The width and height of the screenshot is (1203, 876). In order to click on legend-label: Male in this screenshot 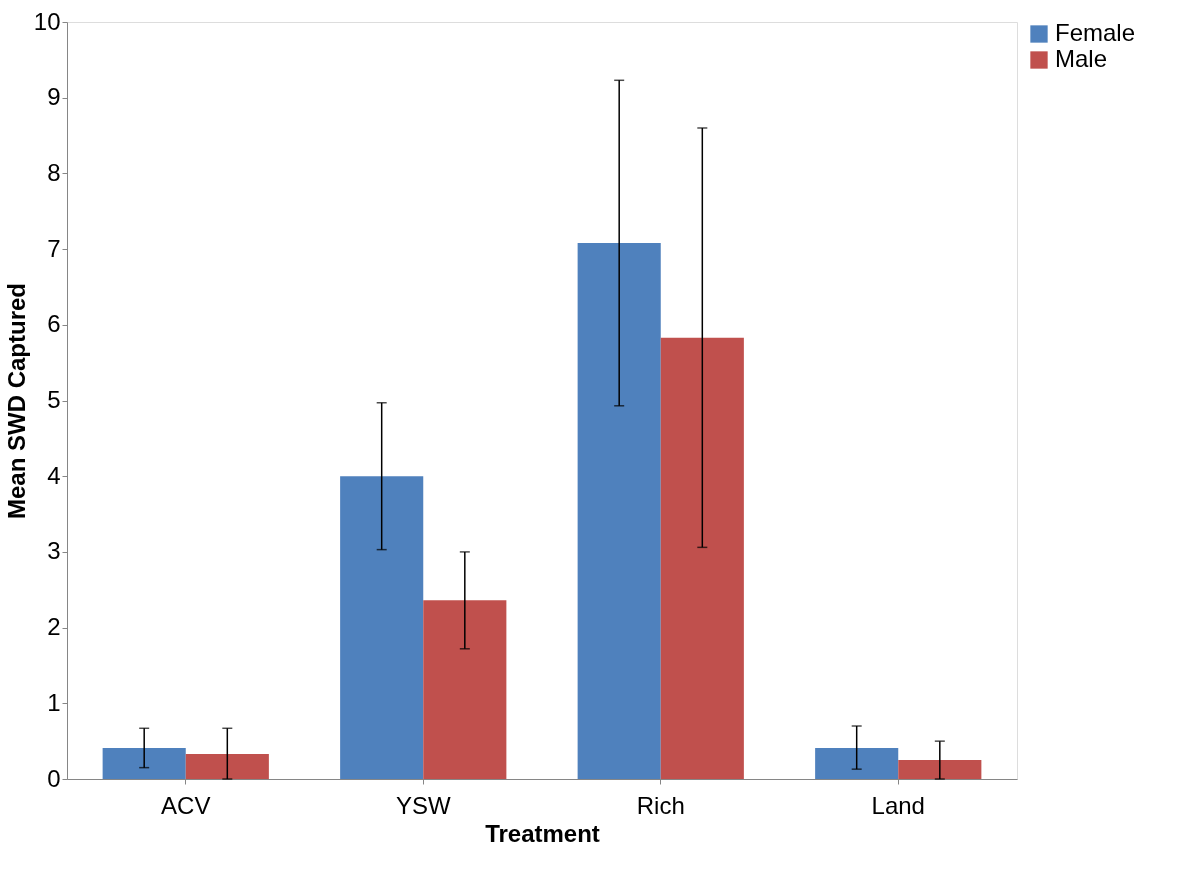, I will do `click(1081, 58)`.